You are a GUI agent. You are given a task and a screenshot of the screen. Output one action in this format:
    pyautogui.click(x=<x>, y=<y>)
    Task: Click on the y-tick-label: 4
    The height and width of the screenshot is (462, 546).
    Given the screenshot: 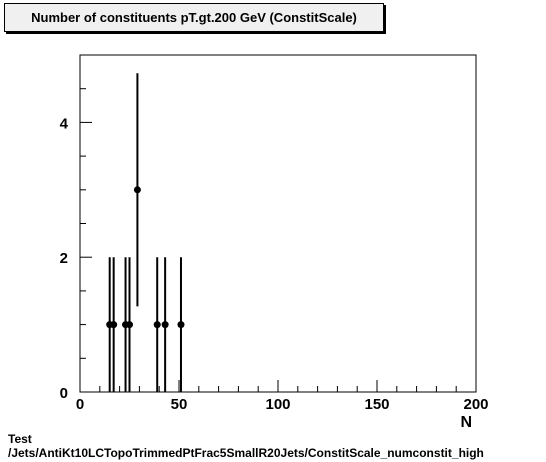 What is the action you would take?
    pyautogui.click(x=64, y=123)
    